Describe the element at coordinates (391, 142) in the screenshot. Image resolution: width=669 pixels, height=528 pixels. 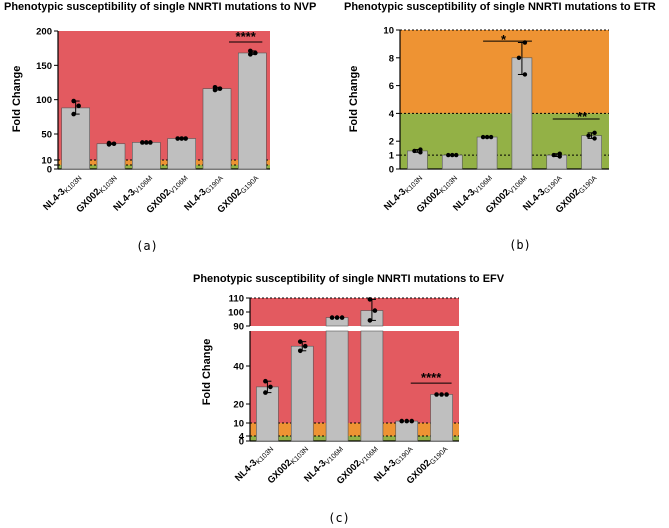
I see `y-tick-label: 2` at that location.